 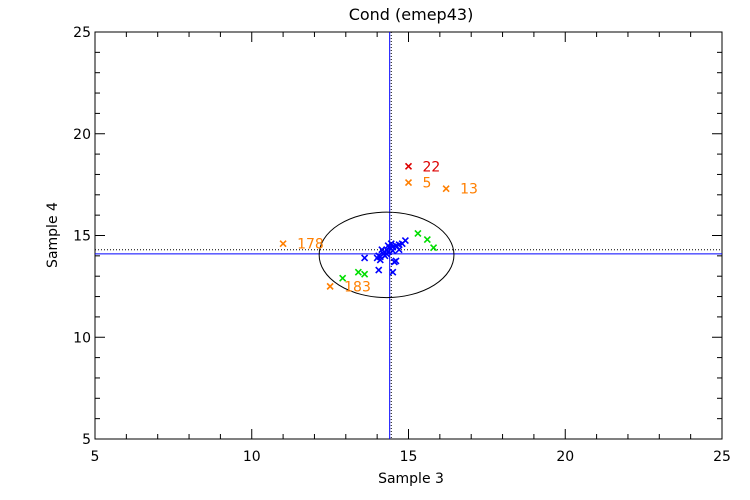 I want to click on point-label: 183, so click(x=357, y=287).